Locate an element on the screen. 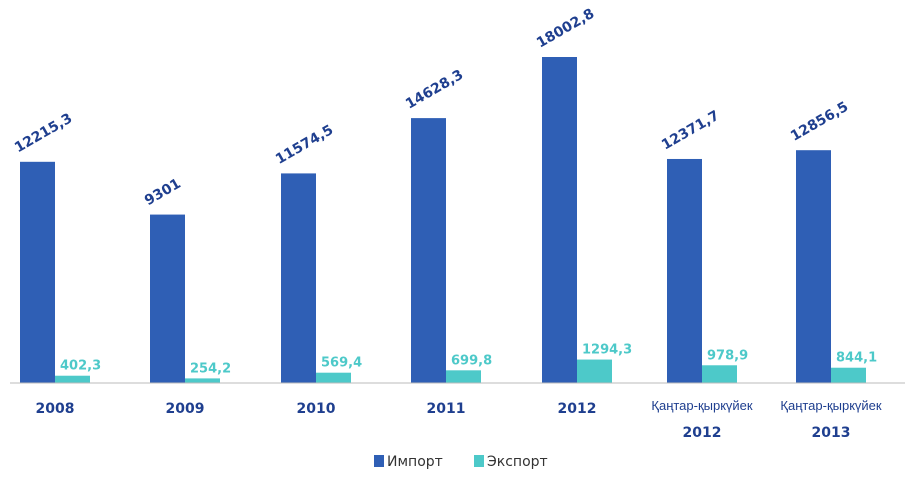 Image resolution: width=908 pixels, height=481 pixels. export-legend-swatch is located at coordinates (479, 461).